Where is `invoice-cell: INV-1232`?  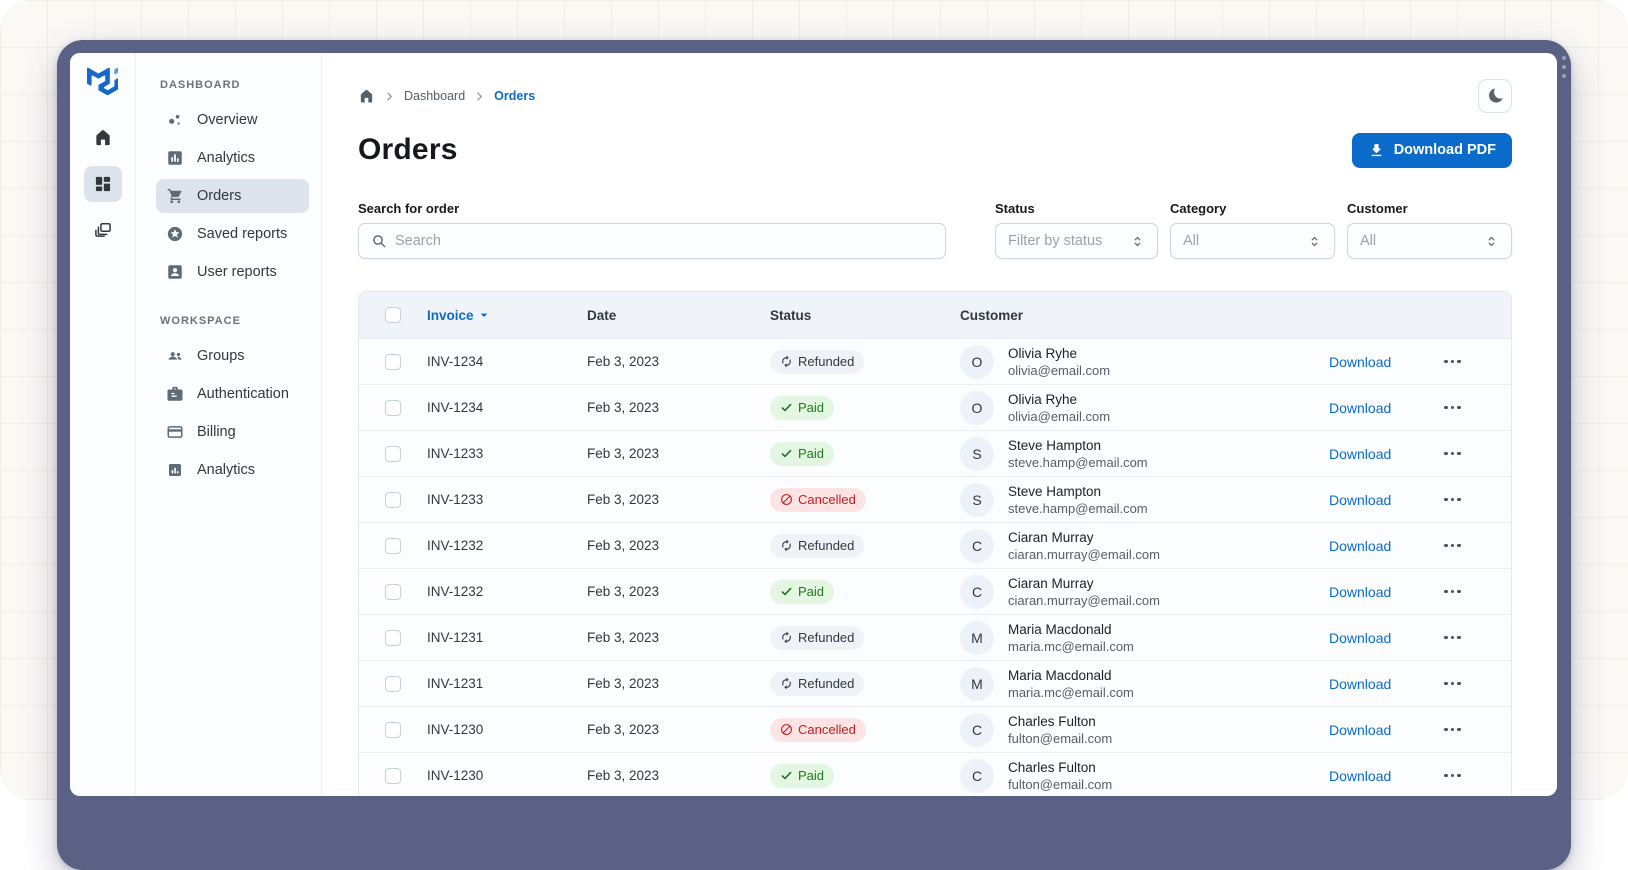 invoice-cell: INV-1232 is located at coordinates (507, 545).